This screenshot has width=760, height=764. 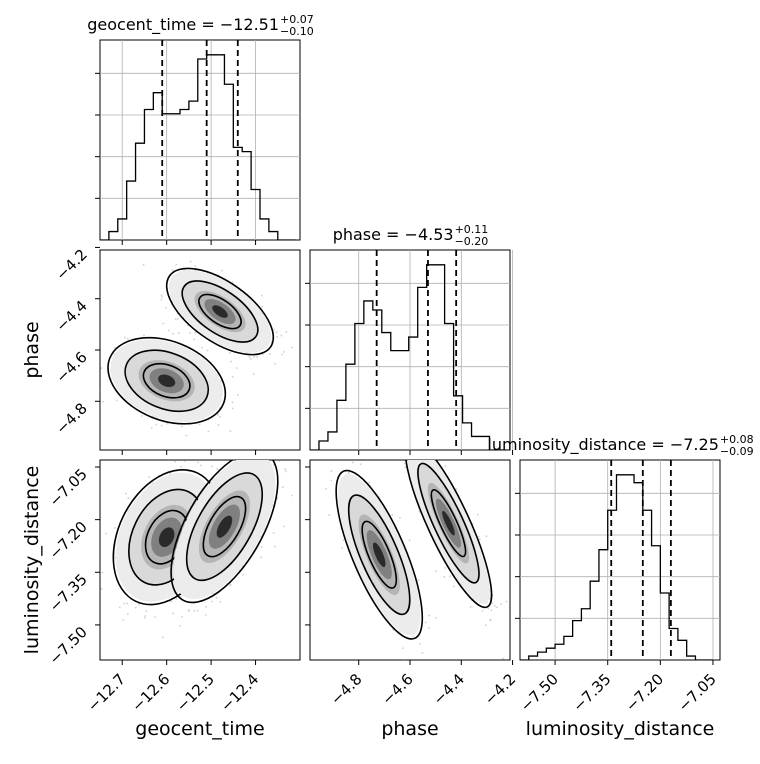 What do you see at coordinates (297, 31) in the screenshot?
I see `err-minus: −0.10` at bounding box center [297, 31].